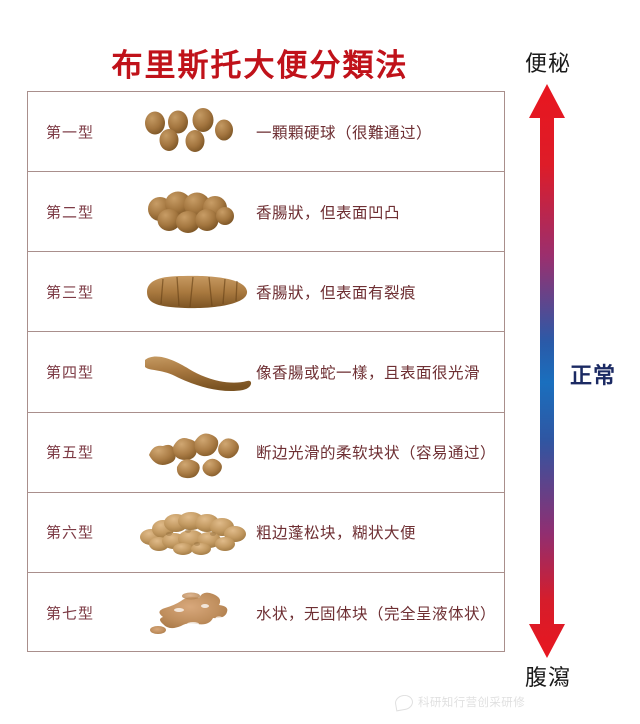 The width and height of the screenshot is (640, 724). What do you see at coordinates (70, 292) in the screenshot?
I see `type-label: 第三型` at bounding box center [70, 292].